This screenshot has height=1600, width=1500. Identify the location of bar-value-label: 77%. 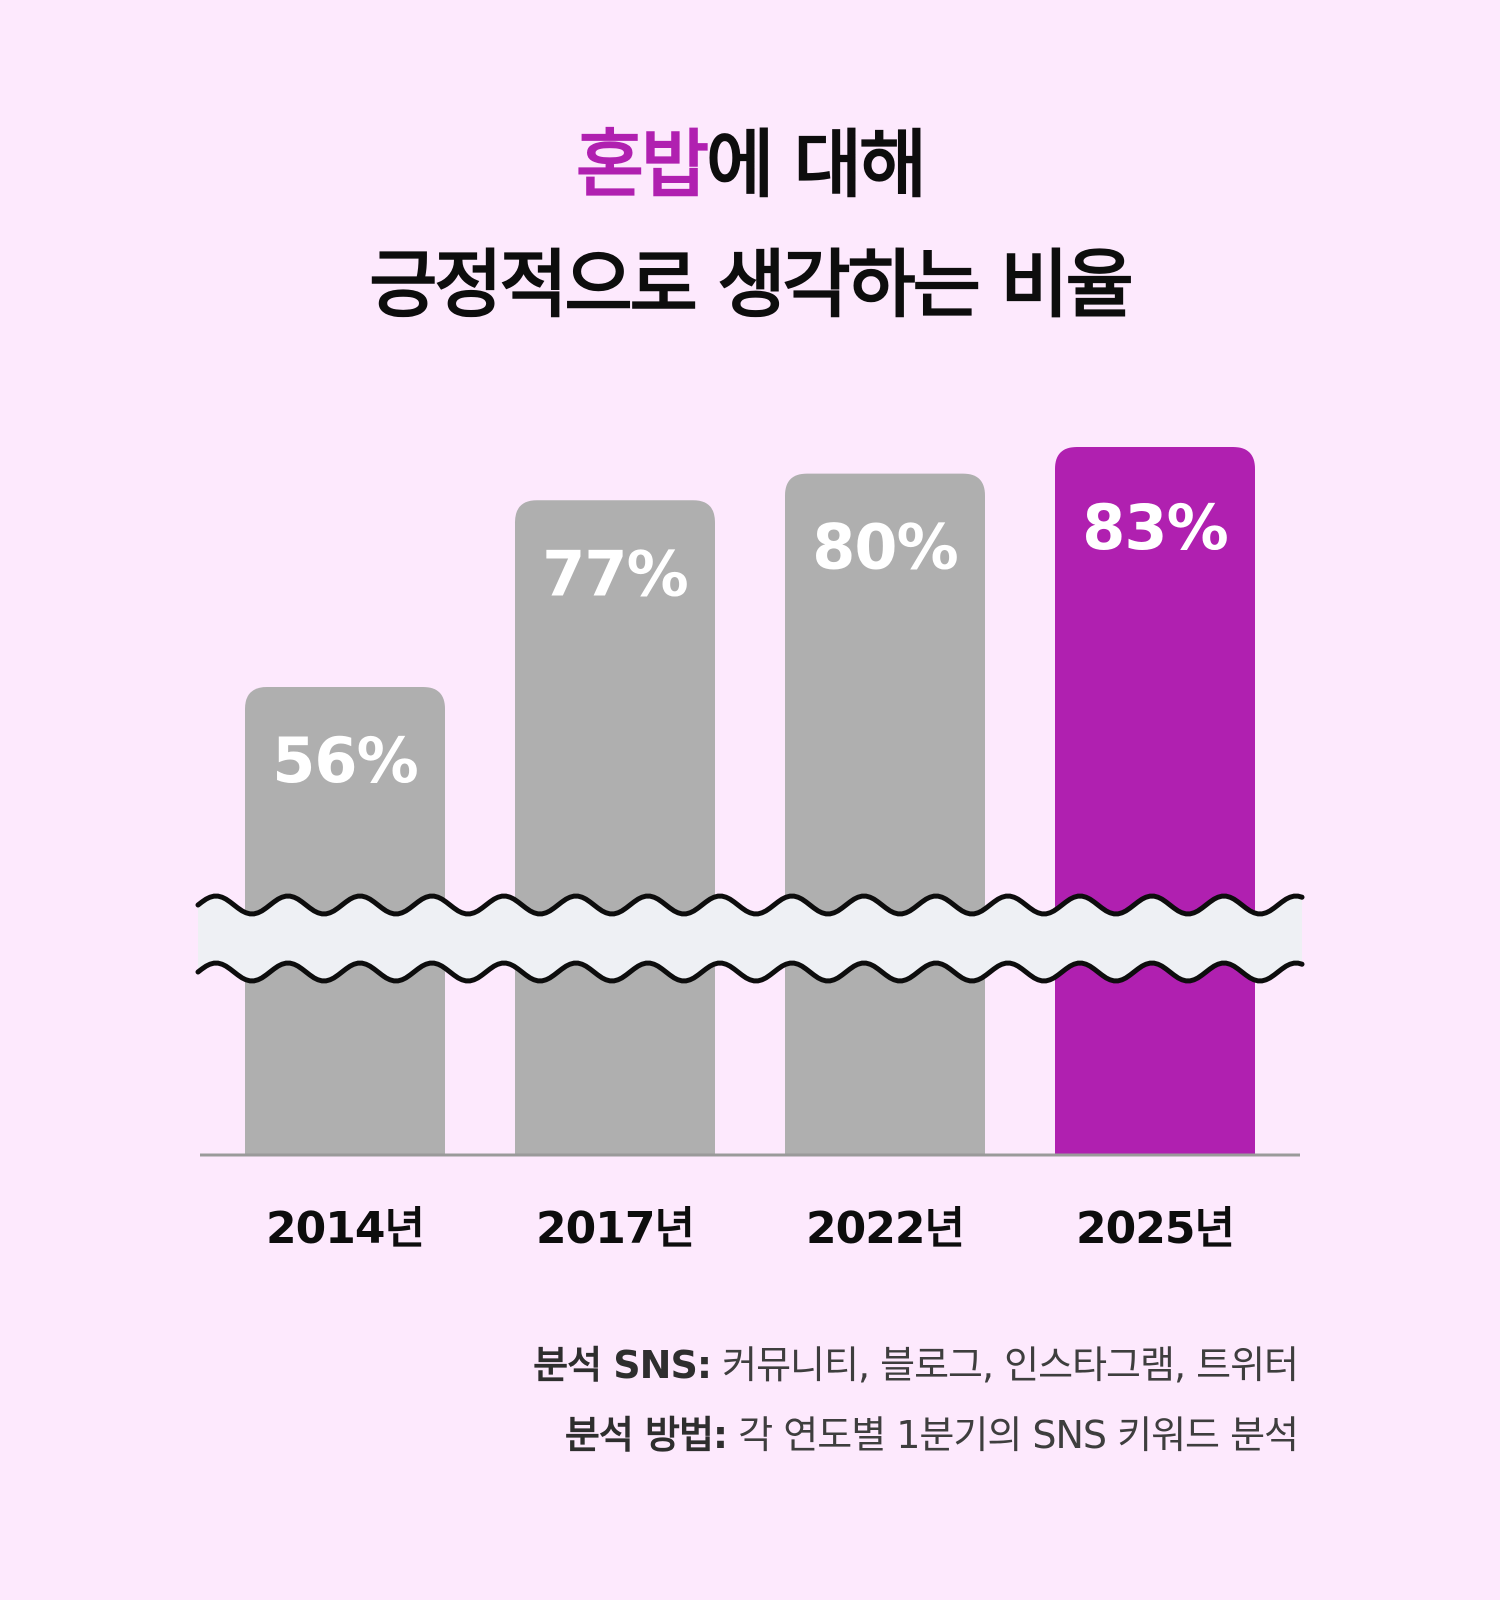
(614, 573).